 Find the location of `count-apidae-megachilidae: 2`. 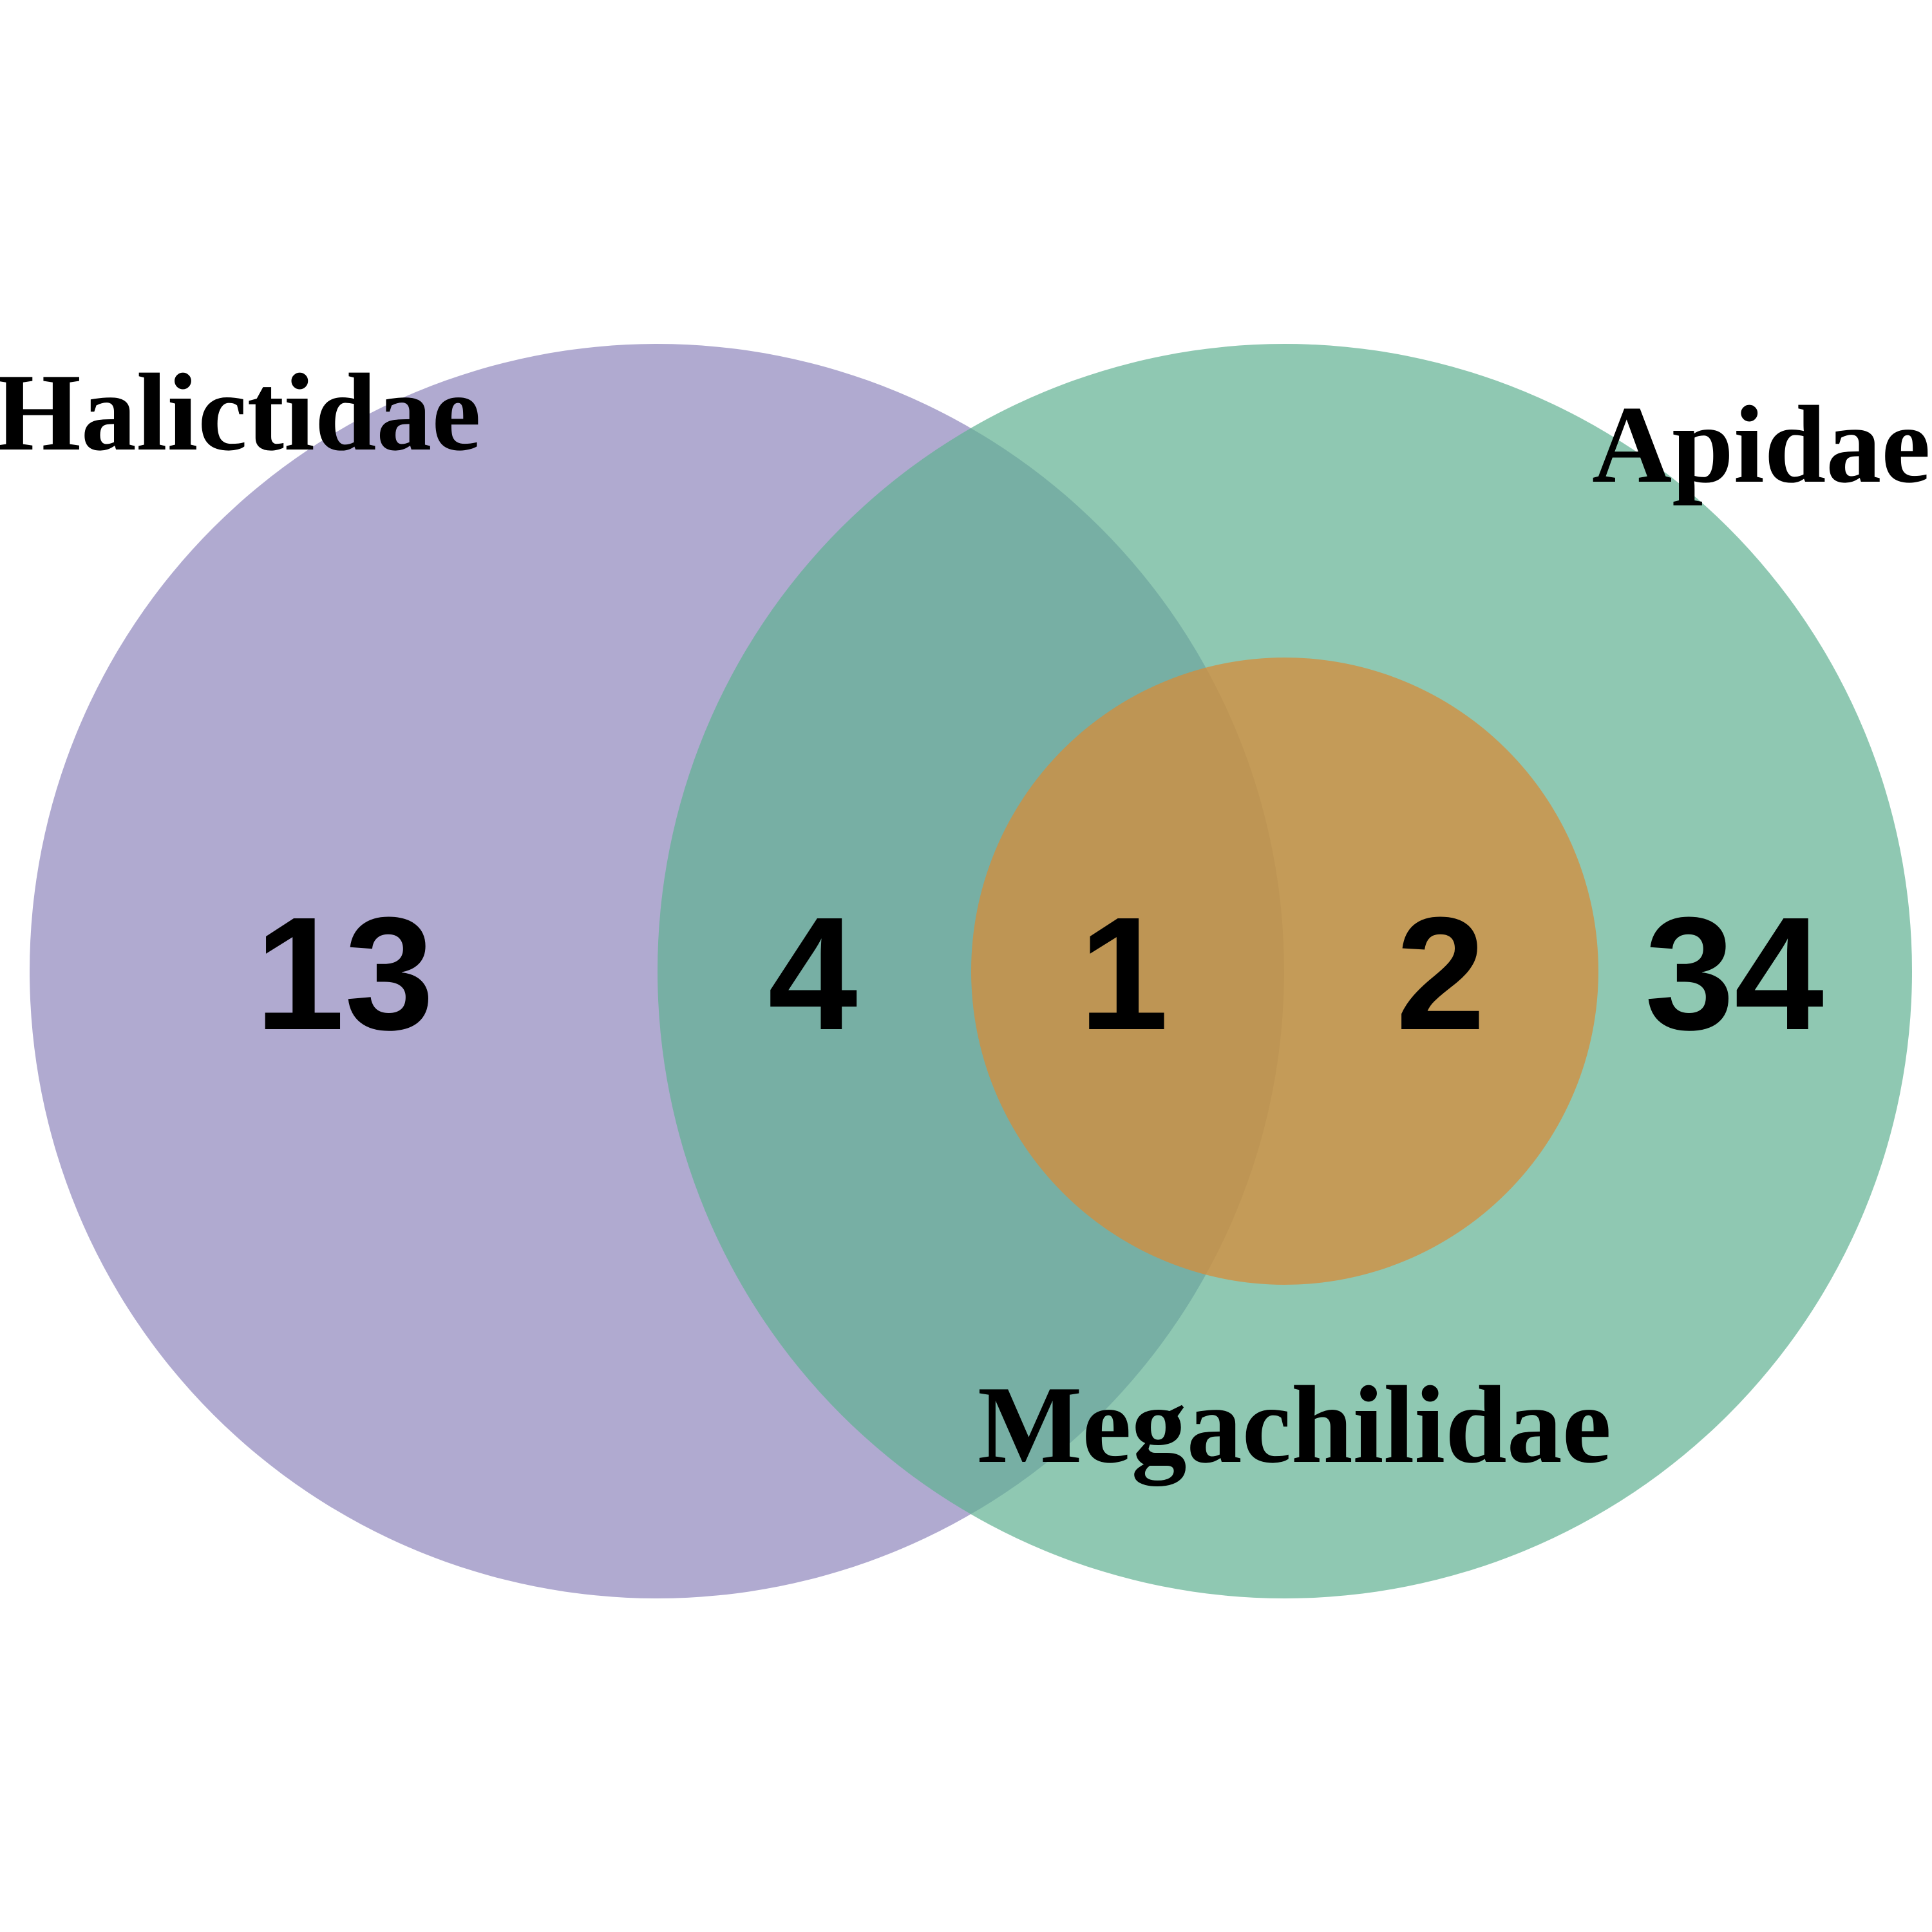

count-apidae-megachilidae: 2 is located at coordinates (1440, 974).